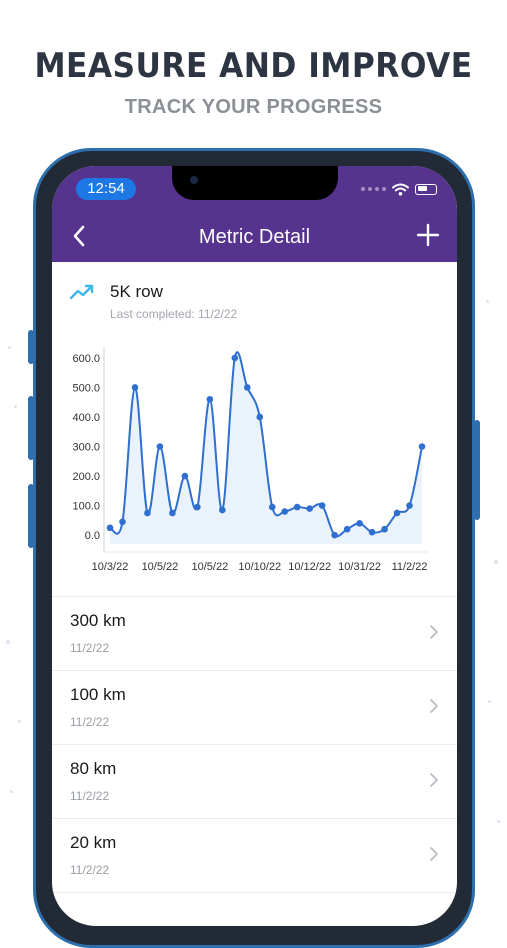 The width and height of the screenshot is (507, 948). Describe the element at coordinates (31, 516) in the screenshot. I see `phone-volume-down-button` at that location.